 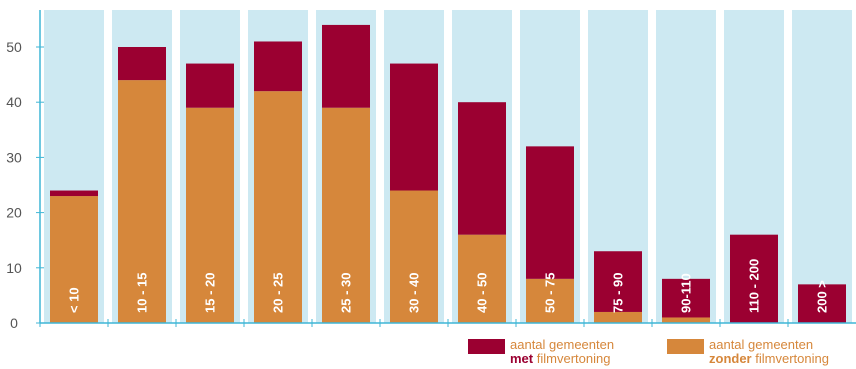 I want to click on y-tick-label: 20, so click(x=14, y=213).